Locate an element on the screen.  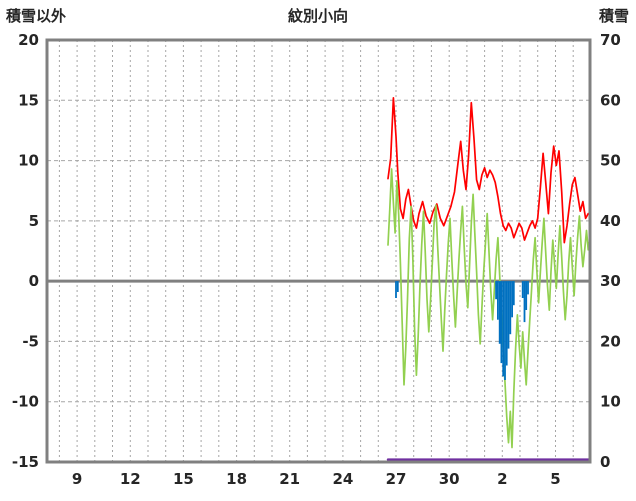
left-axis-tick-labels: 20 15 10 5 0 -5 -10 -15 is located at coordinates (25, 251).